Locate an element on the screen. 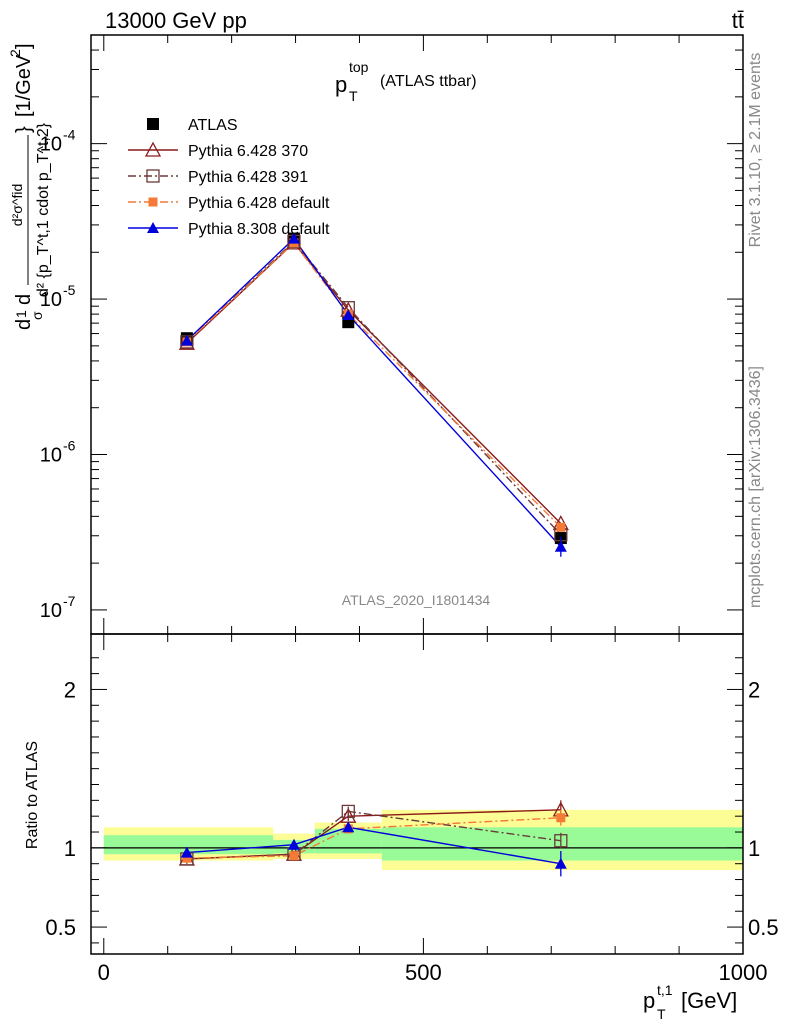 The height and width of the screenshot is (1024, 786). plot-title-sub: T is located at coordinates (353, 96).